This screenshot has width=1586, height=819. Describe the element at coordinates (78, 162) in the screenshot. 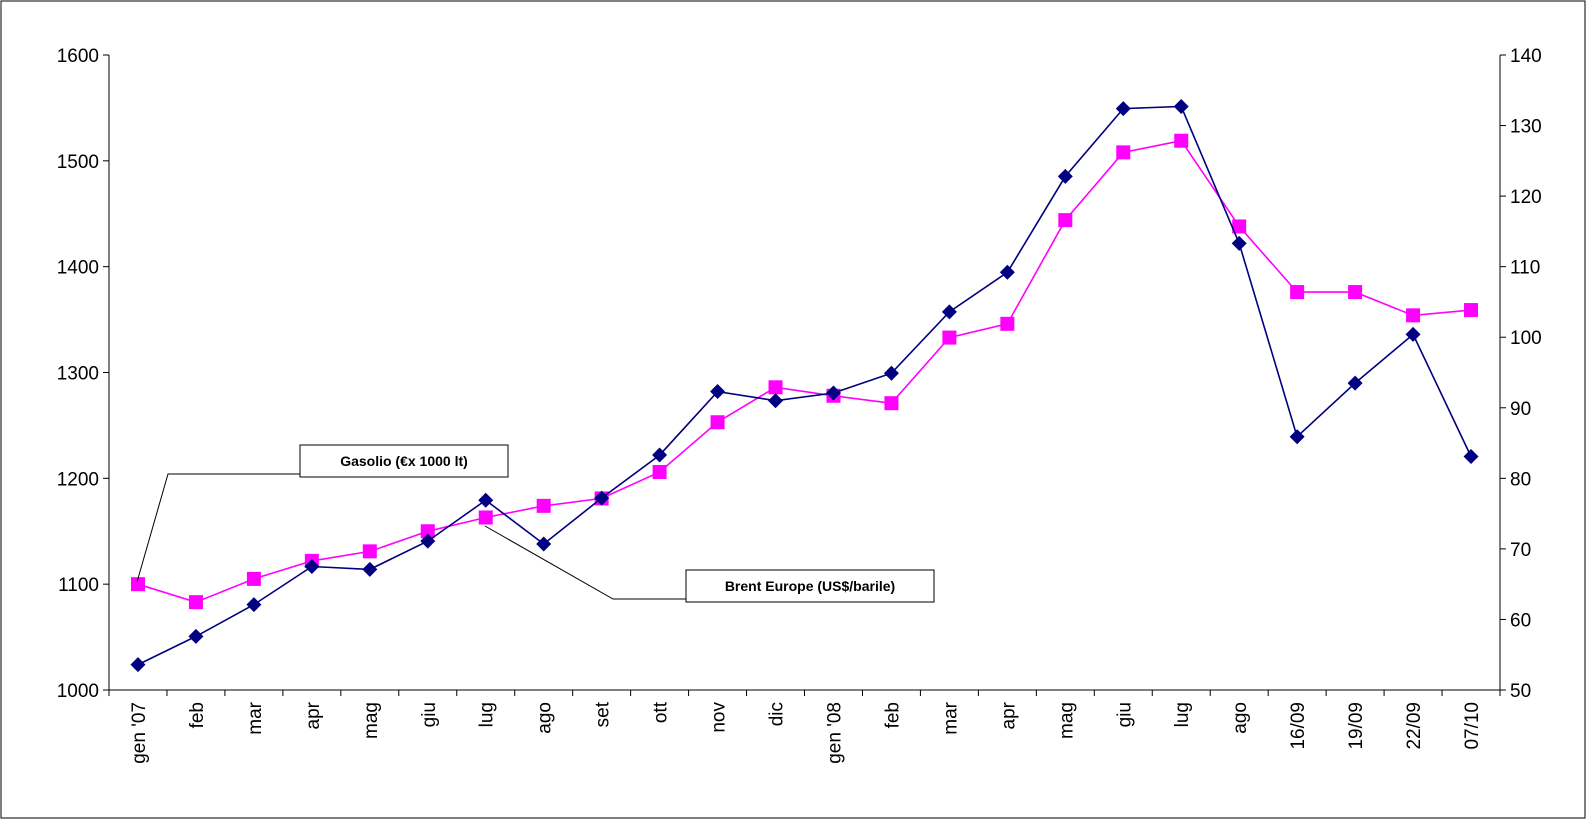

I see `left-axis-tick-label: 1500` at that location.